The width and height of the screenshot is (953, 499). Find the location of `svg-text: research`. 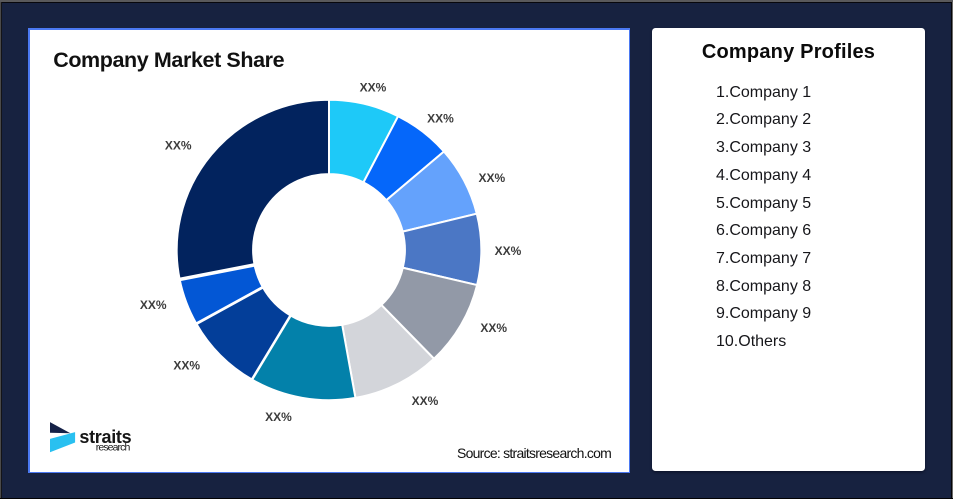

svg-text: research is located at coordinates (113, 448).